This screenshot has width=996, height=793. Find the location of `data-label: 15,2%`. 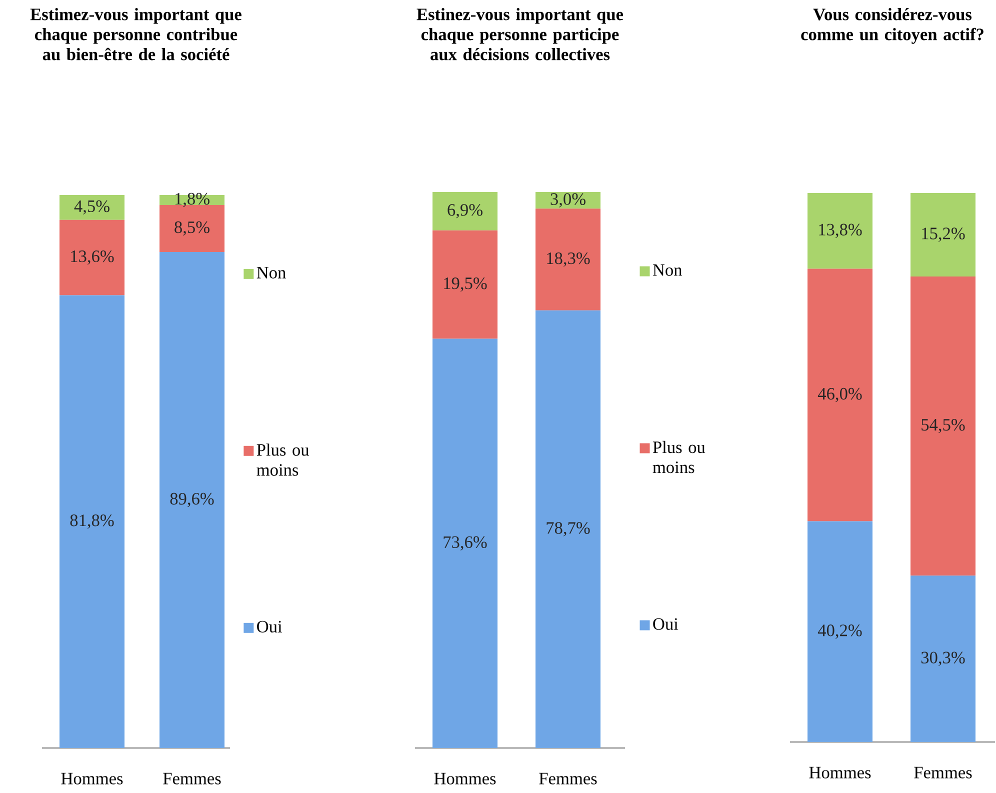

data-label: 15,2% is located at coordinates (943, 235).